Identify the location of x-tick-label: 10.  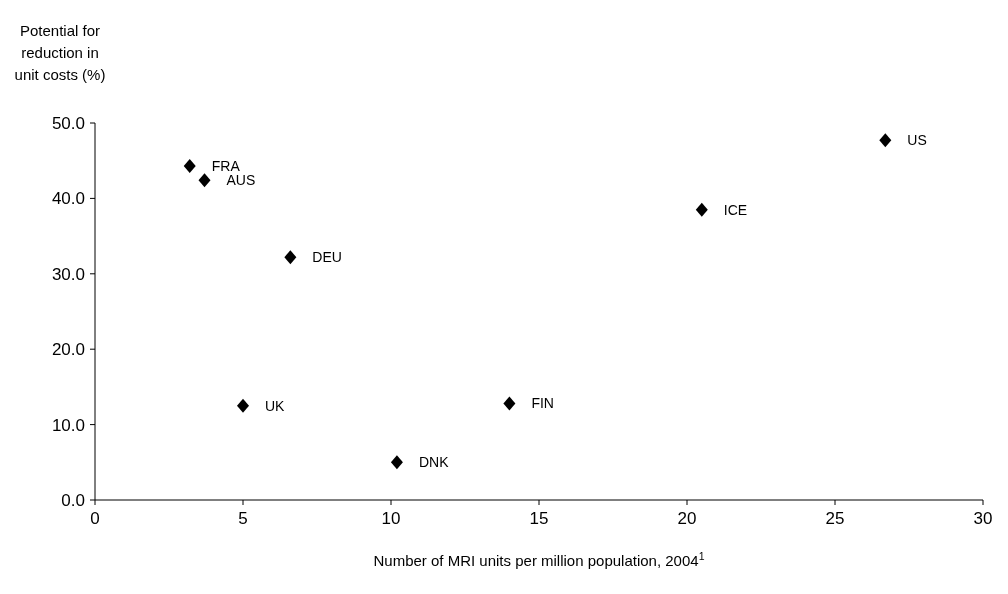
(391, 518).